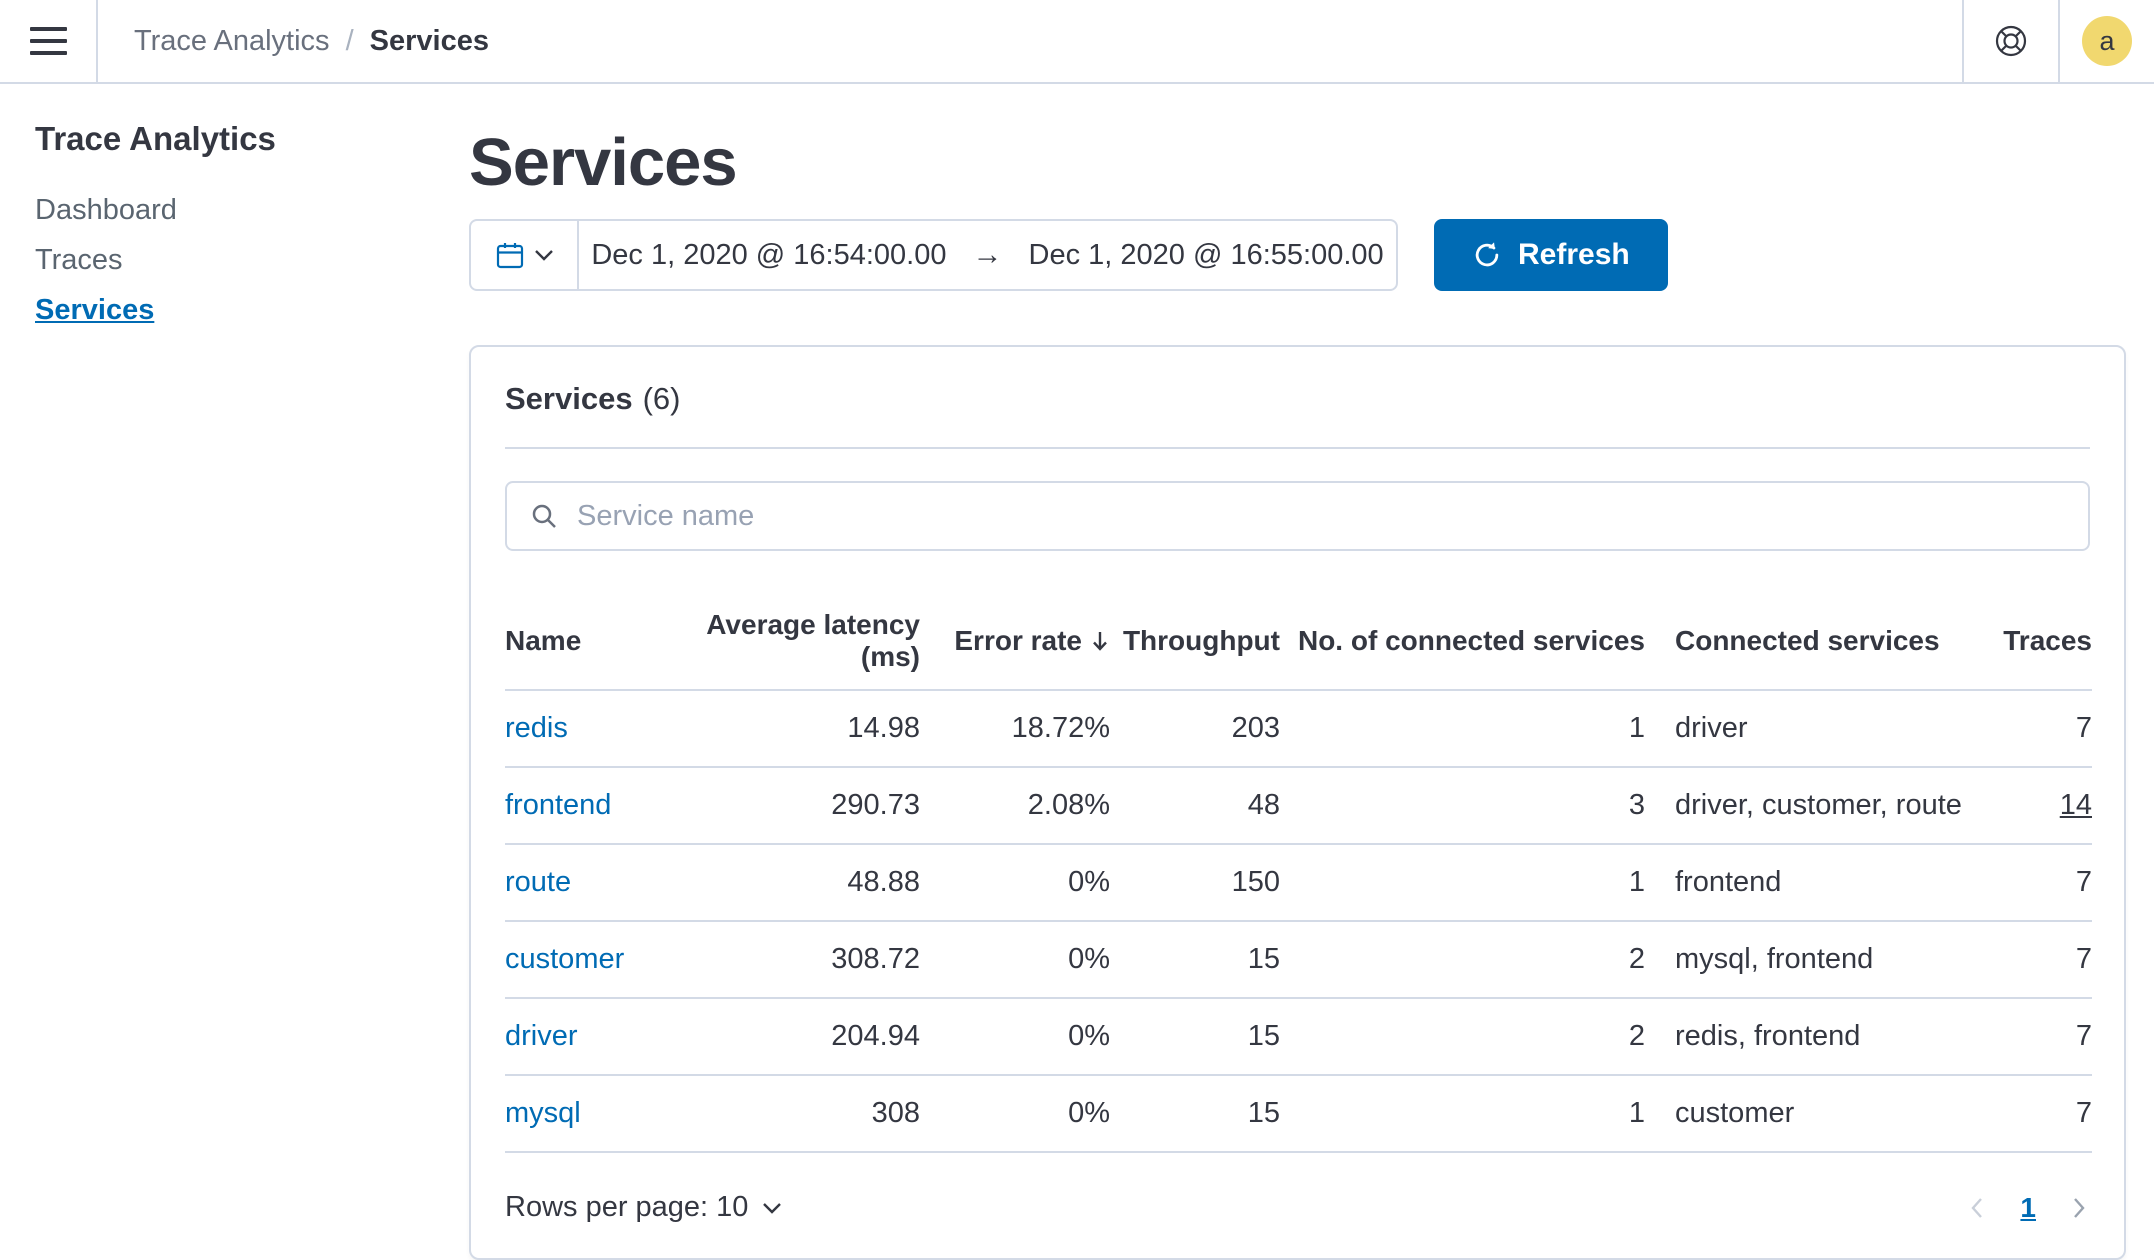 This screenshot has height=1260, width=2154. I want to click on refresh-button: Refresh, so click(1551, 255).